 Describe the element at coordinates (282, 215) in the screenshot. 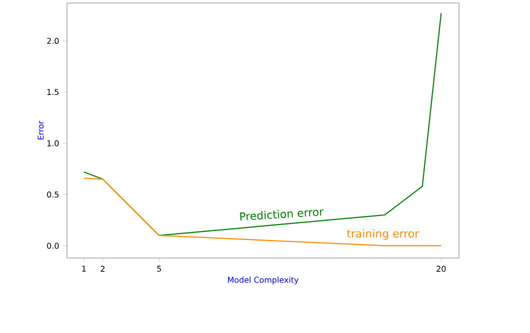

I see `series-label: Prediction error` at that location.